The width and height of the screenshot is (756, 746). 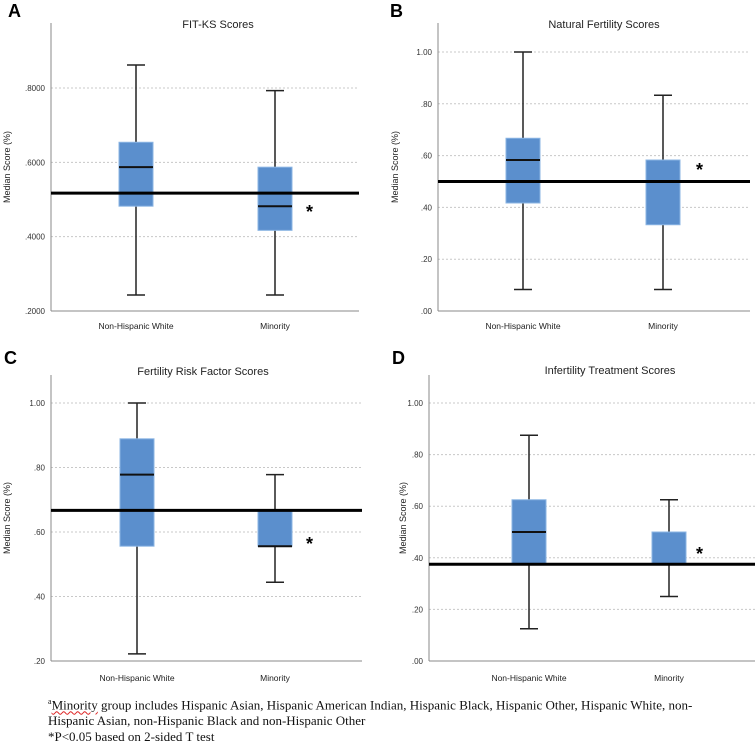 I want to click on footnote-minority-word: Minority, so click(x=74, y=705).